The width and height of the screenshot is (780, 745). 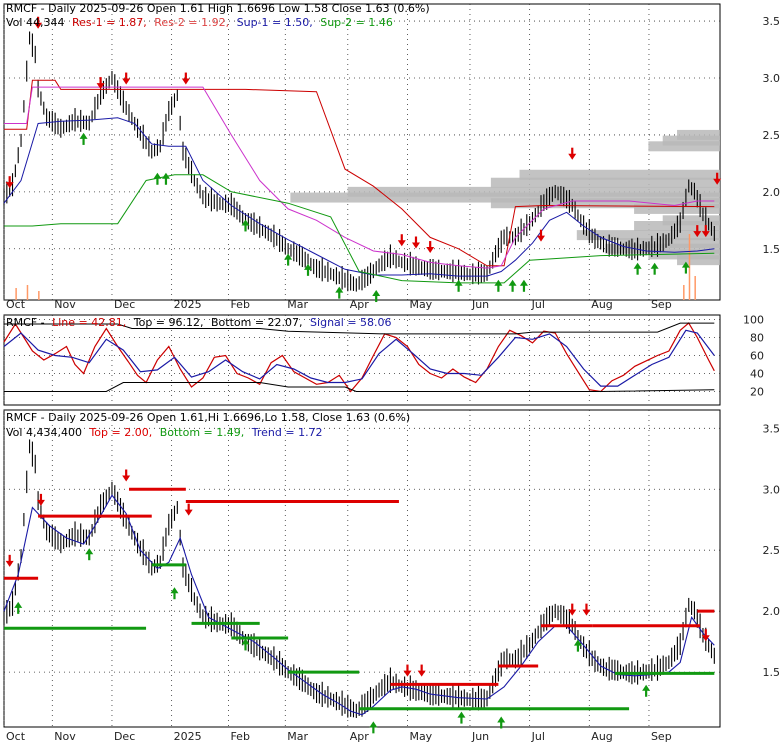 What do you see at coordinates (120, 432) in the screenshot?
I see `panel3-top: Top = 2.00,` at bounding box center [120, 432].